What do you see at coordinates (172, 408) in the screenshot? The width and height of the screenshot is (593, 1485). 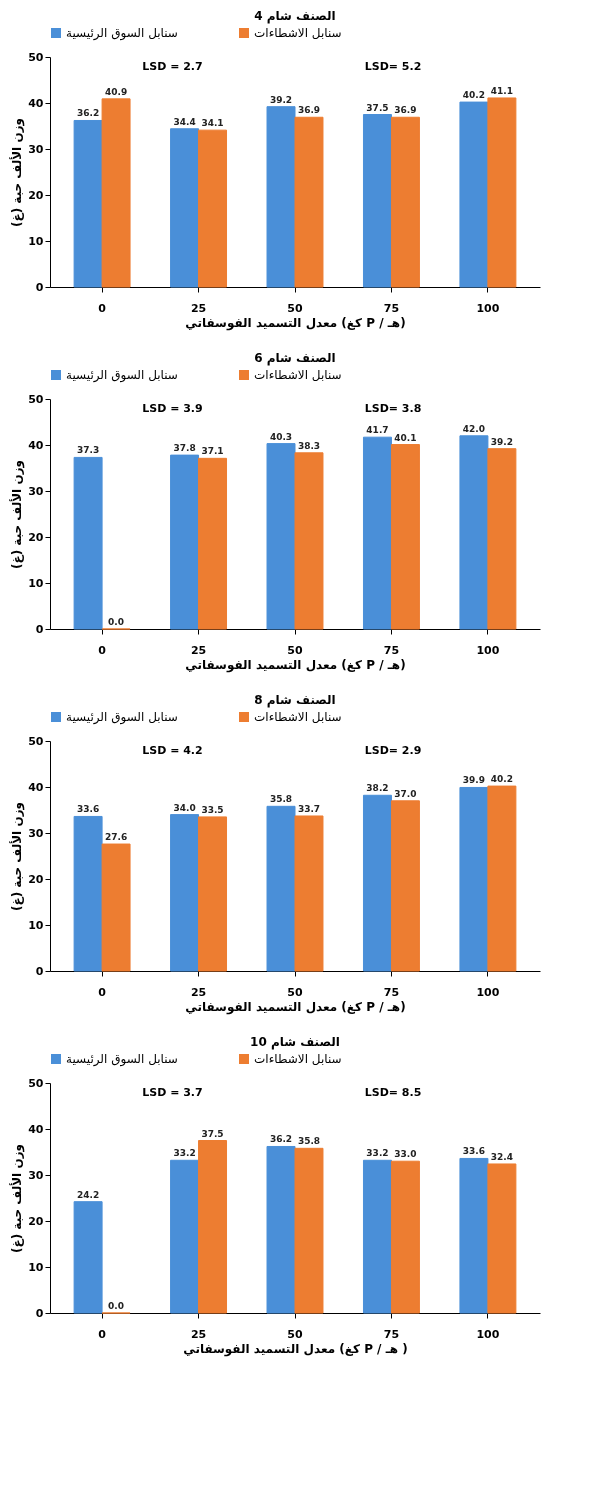 I see `annotation: LSD = 3.9` at bounding box center [172, 408].